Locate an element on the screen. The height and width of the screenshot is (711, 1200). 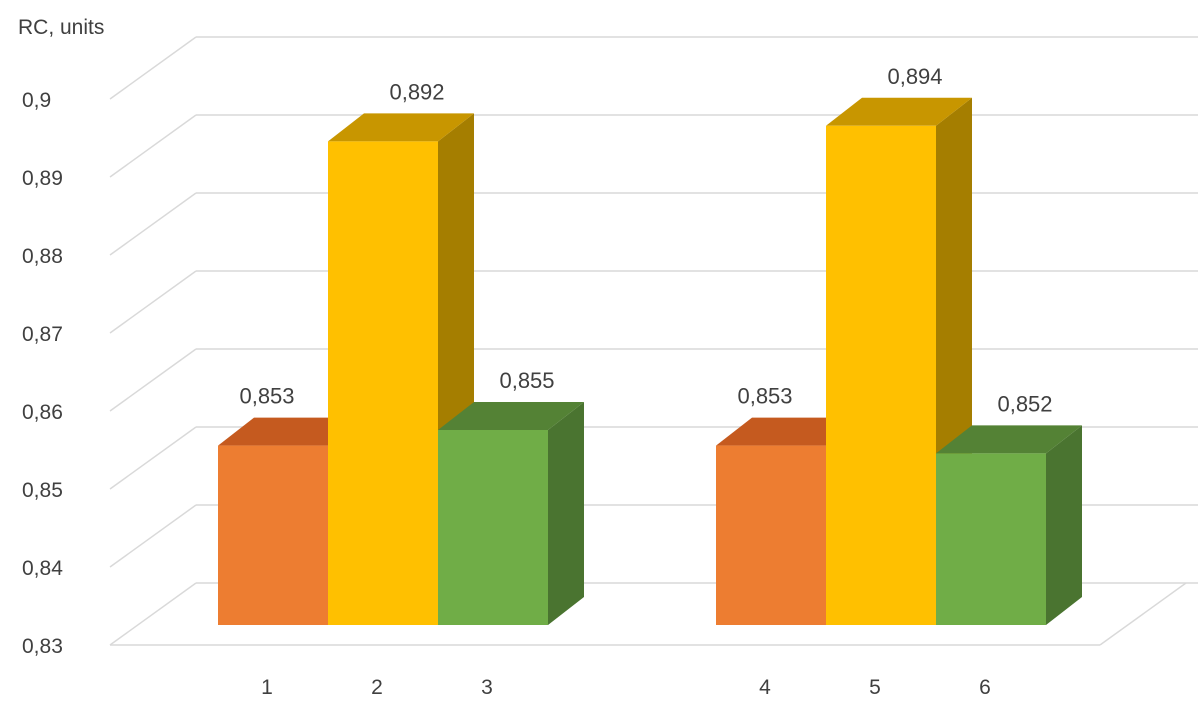
data-label: 0,892 is located at coordinates (416, 91).